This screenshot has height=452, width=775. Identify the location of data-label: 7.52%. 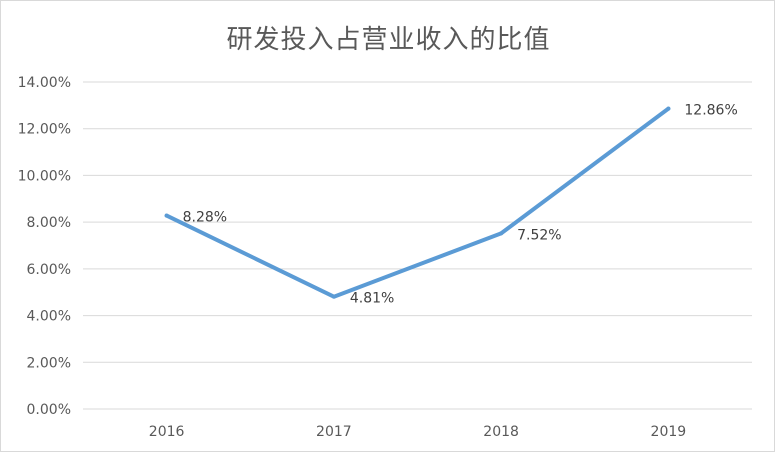
(539, 235).